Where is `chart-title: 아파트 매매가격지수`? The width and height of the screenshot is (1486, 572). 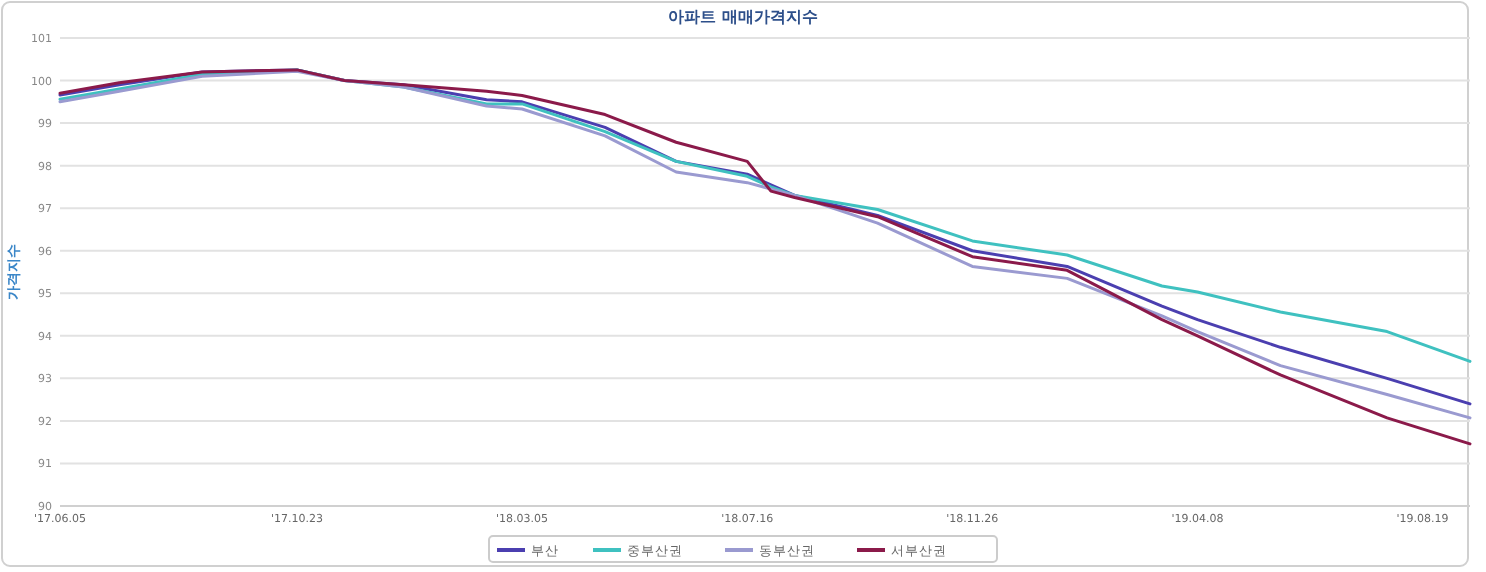
chart-title: 아파트 매매가격지수 is located at coordinates (743, 17).